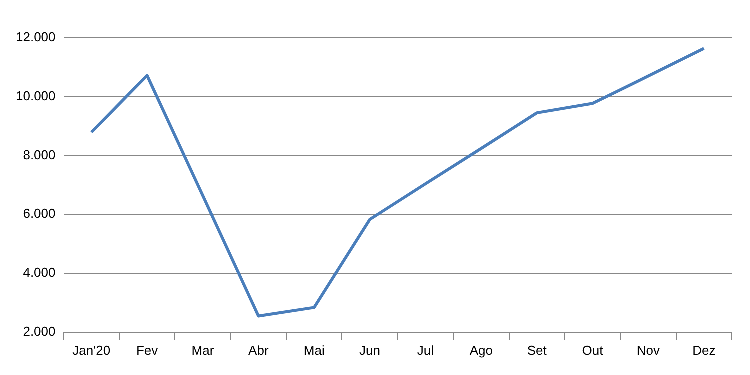  Describe the element at coordinates (36, 96) in the screenshot. I see `y-tick-label: 10.000` at that location.